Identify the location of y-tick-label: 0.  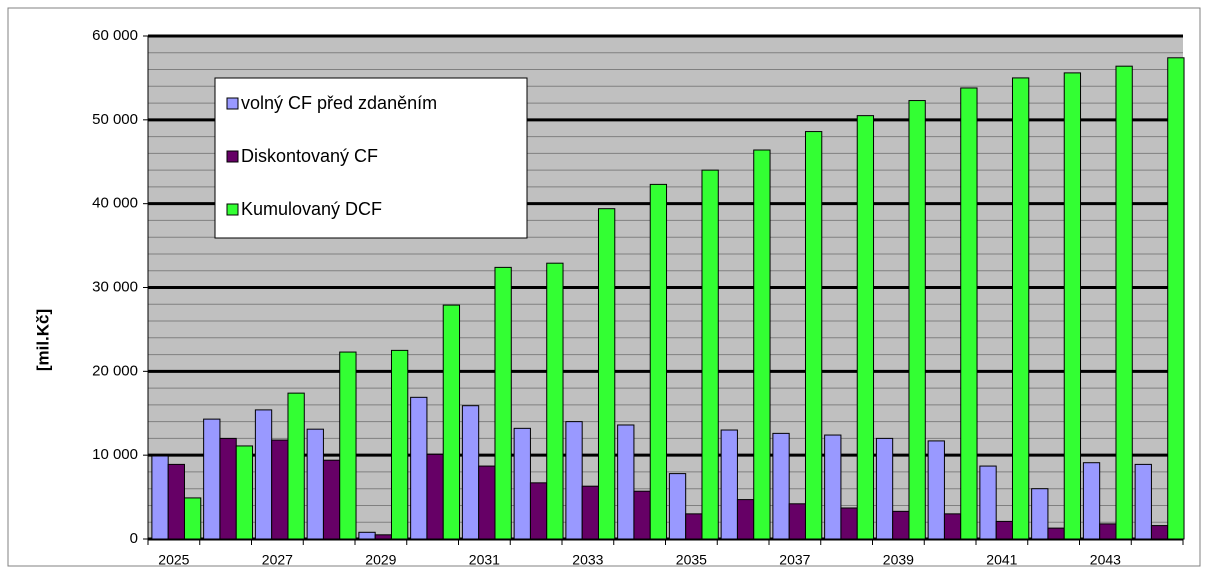
(134, 538).